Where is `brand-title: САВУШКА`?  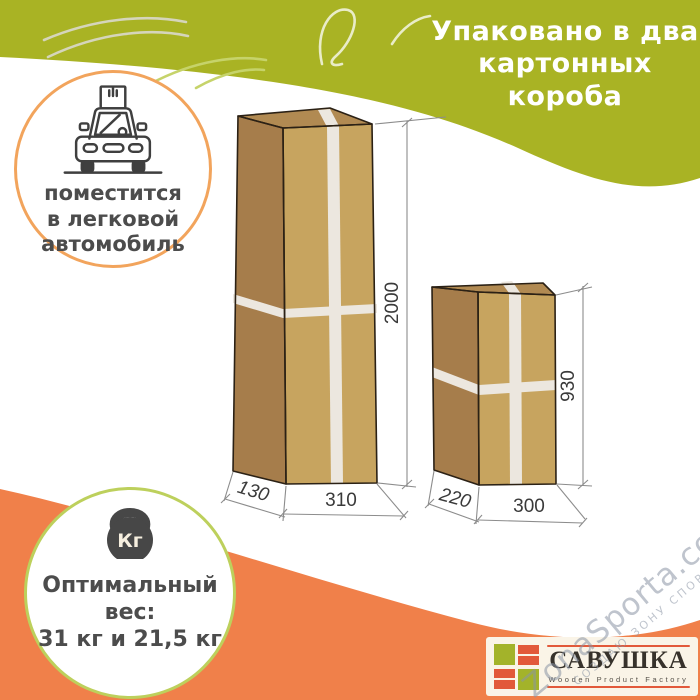
brand-title: САВУШКА is located at coordinates (618, 661).